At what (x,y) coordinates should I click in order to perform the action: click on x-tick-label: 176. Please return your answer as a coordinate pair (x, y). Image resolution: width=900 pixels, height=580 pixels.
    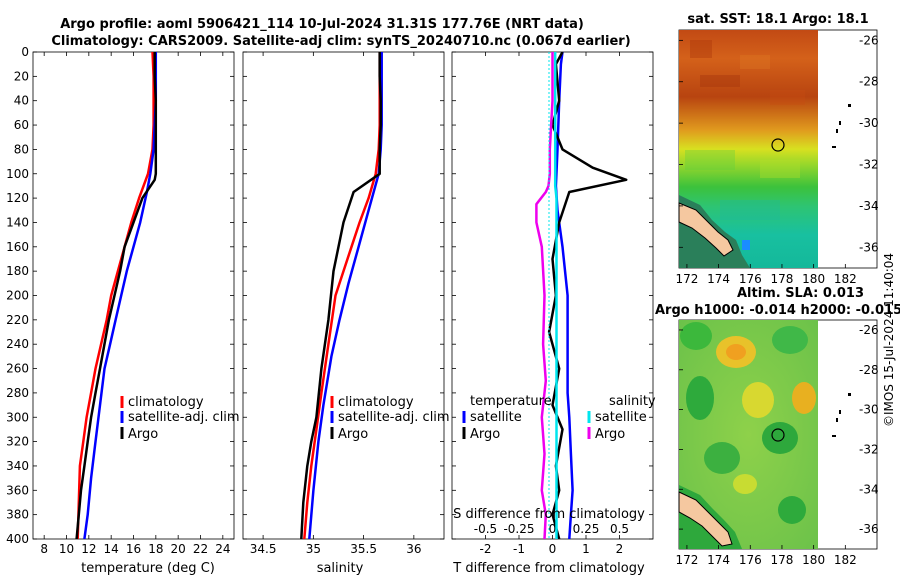
    Looking at the image, I should click on (750, 560).